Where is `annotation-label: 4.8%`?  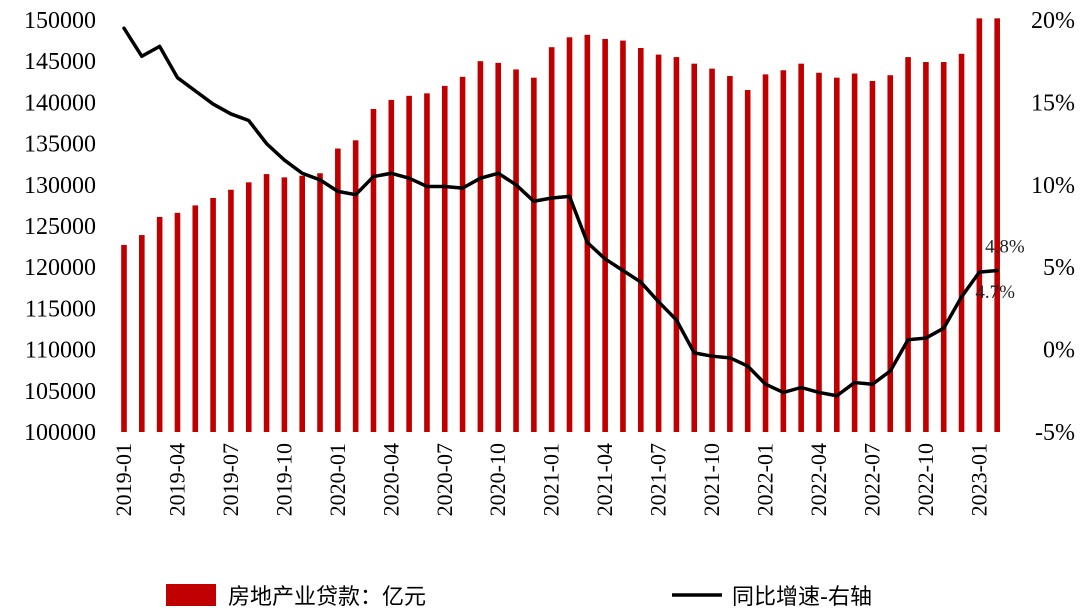 annotation-label: 4.8% is located at coordinates (1005, 247).